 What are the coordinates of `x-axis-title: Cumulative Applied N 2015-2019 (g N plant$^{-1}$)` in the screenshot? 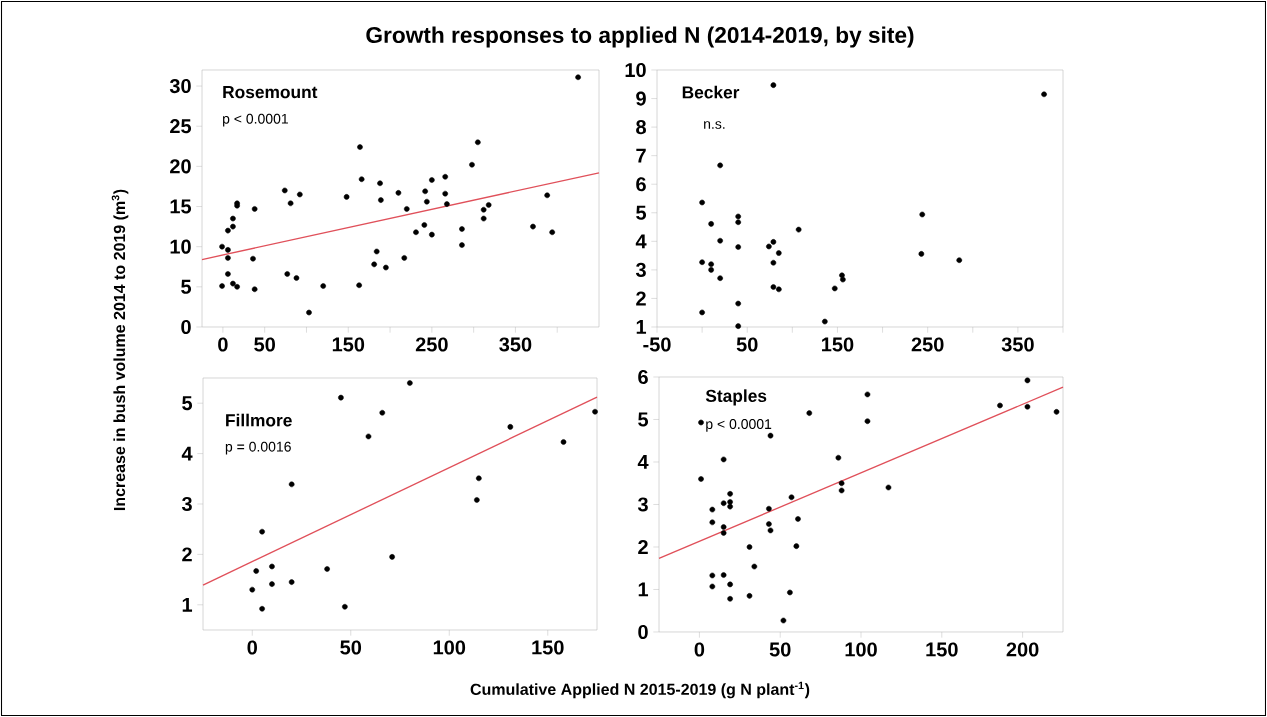 It's located at (640, 690).